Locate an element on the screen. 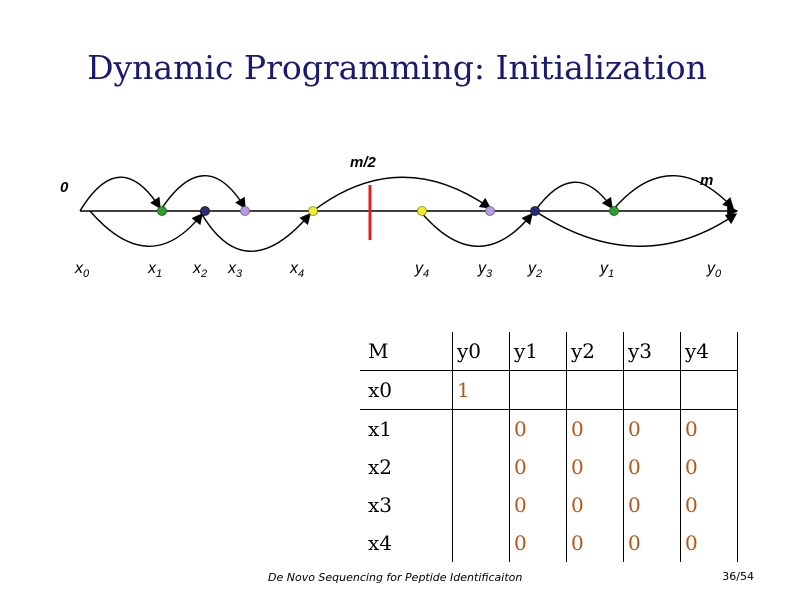  y-label-1: y1 is located at coordinates (606, 270).